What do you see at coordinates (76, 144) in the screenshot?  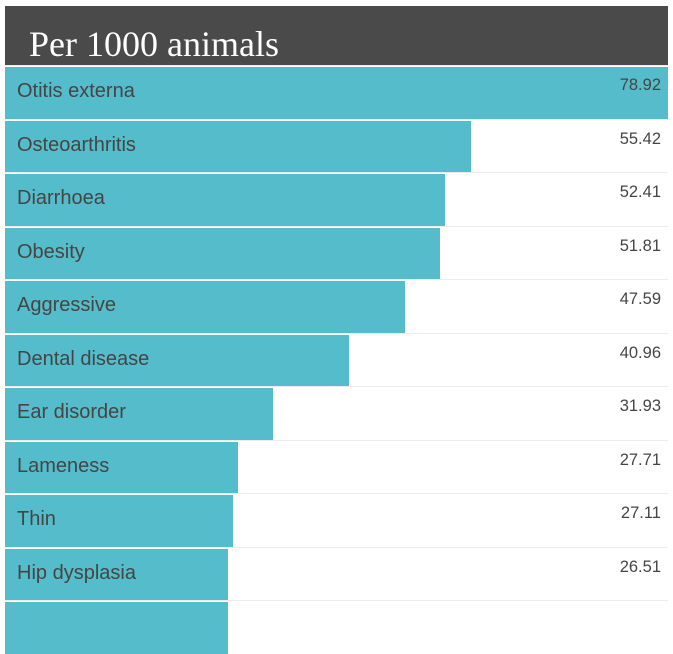 I see `bar-label: Osteoarthritis` at bounding box center [76, 144].